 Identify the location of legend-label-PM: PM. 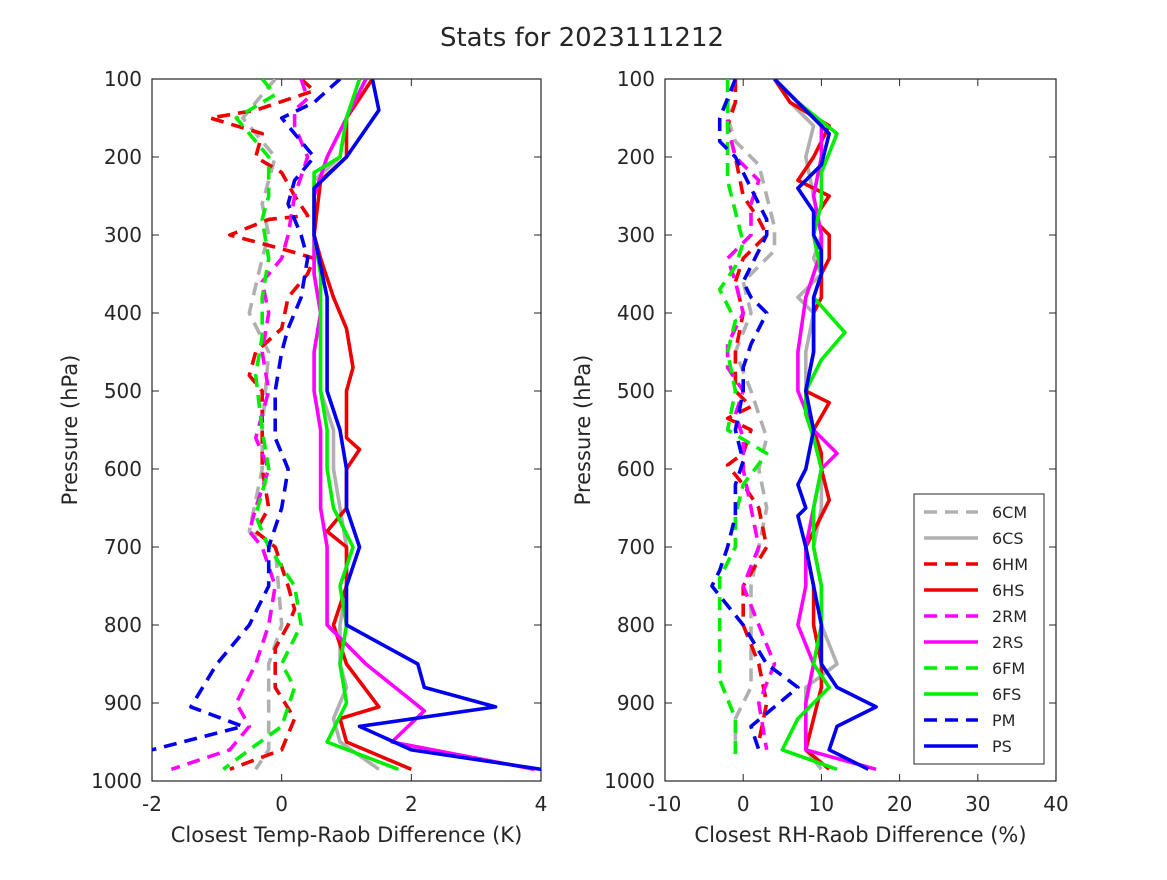
(1003, 720).